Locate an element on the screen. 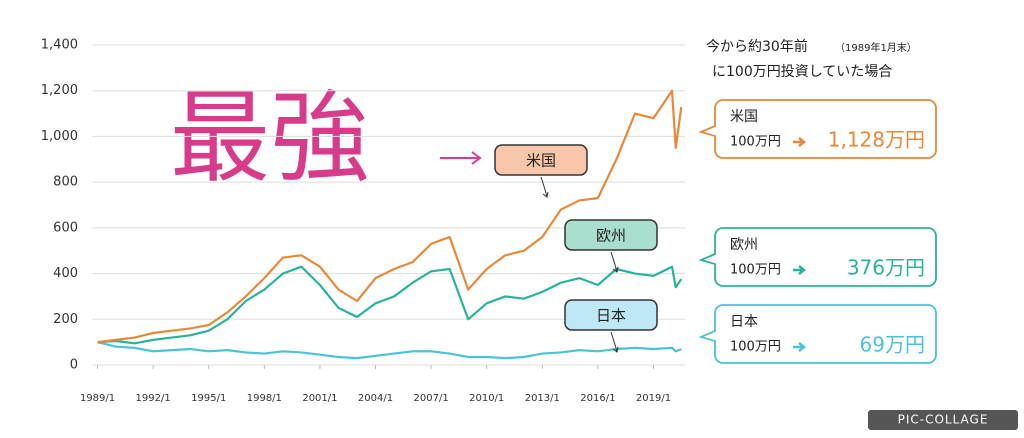 The image size is (1024, 438). watermark: PIC-COLLAGE is located at coordinates (943, 420).